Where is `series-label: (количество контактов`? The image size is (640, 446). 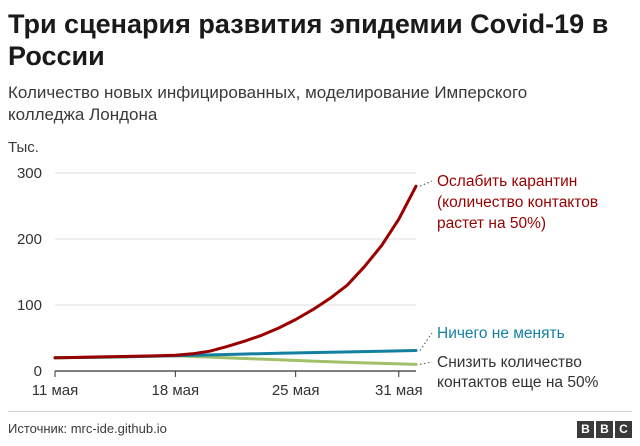 series-label: (количество контактов is located at coordinates (517, 202).